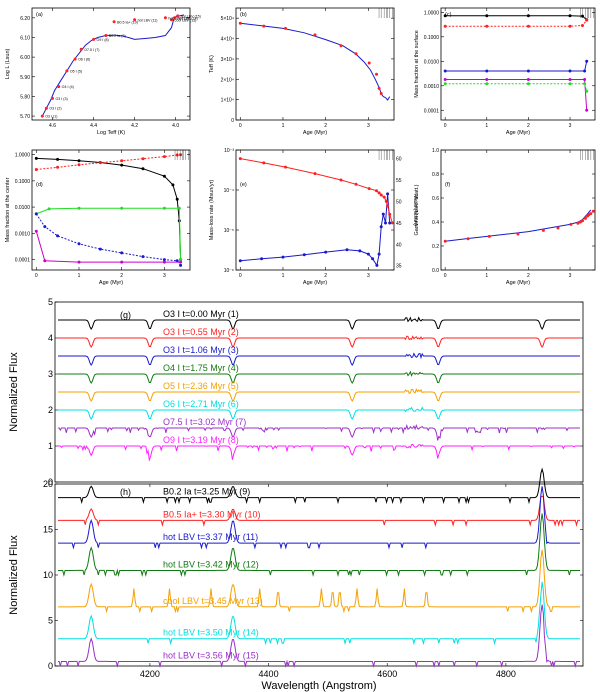 Image resolution: width=600 pixels, height=692 pixels. I want to click on panel-b-ytick-label: 5×10⁴, so click(227, 19).